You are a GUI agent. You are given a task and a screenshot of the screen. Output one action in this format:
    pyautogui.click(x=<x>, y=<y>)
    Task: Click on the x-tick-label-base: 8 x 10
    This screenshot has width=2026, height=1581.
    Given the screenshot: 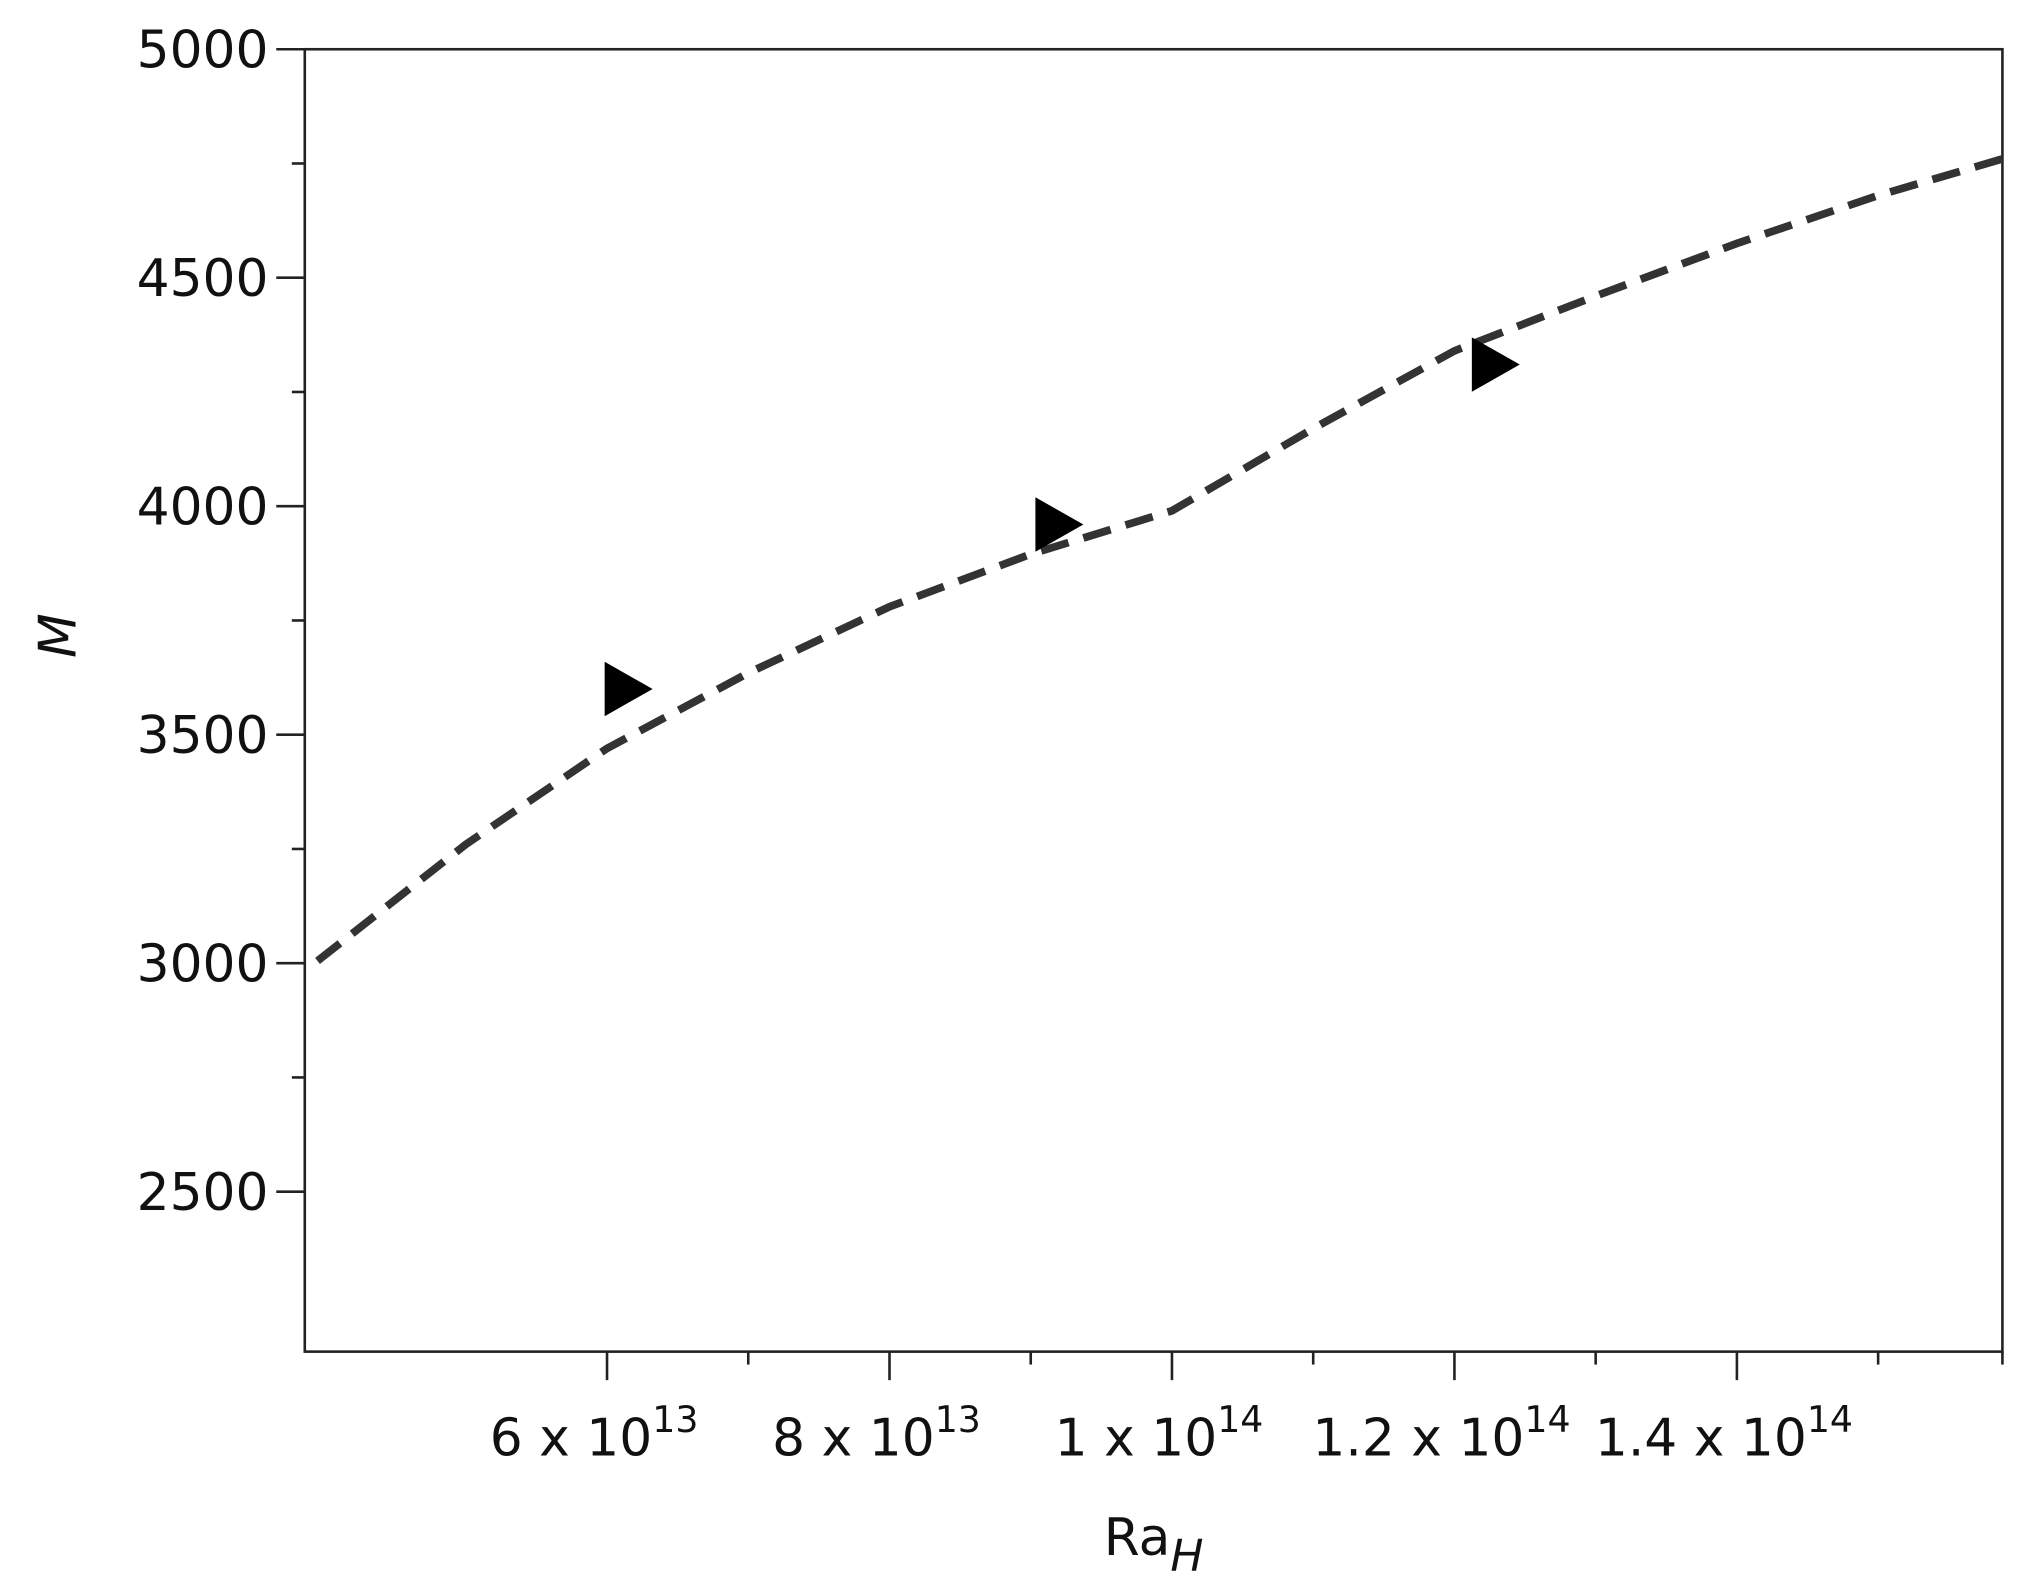 What is the action you would take?
    pyautogui.click(x=853, y=1438)
    